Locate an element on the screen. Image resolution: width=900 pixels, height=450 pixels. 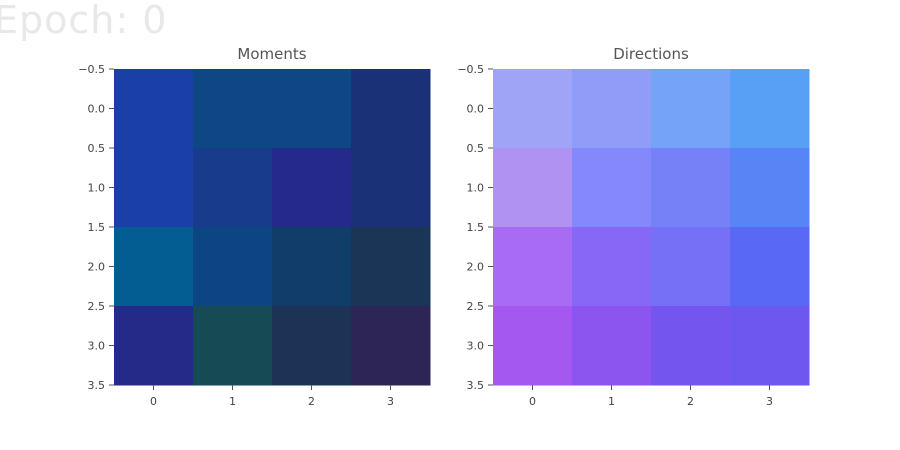
panel-title: Directions is located at coordinates (651, 54).